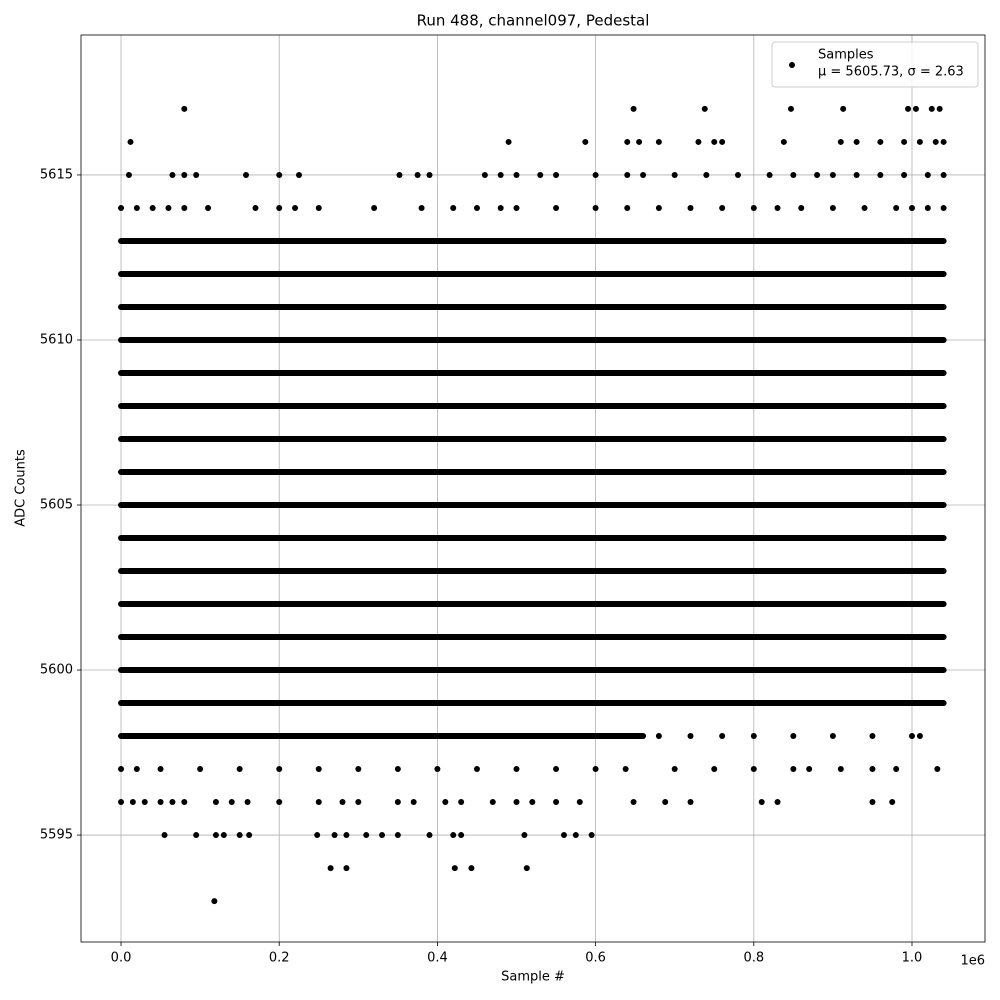  What do you see at coordinates (279, 958) in the screenshot?
I see `x-tick-label: 0.2` at bounding box center [279, 958].